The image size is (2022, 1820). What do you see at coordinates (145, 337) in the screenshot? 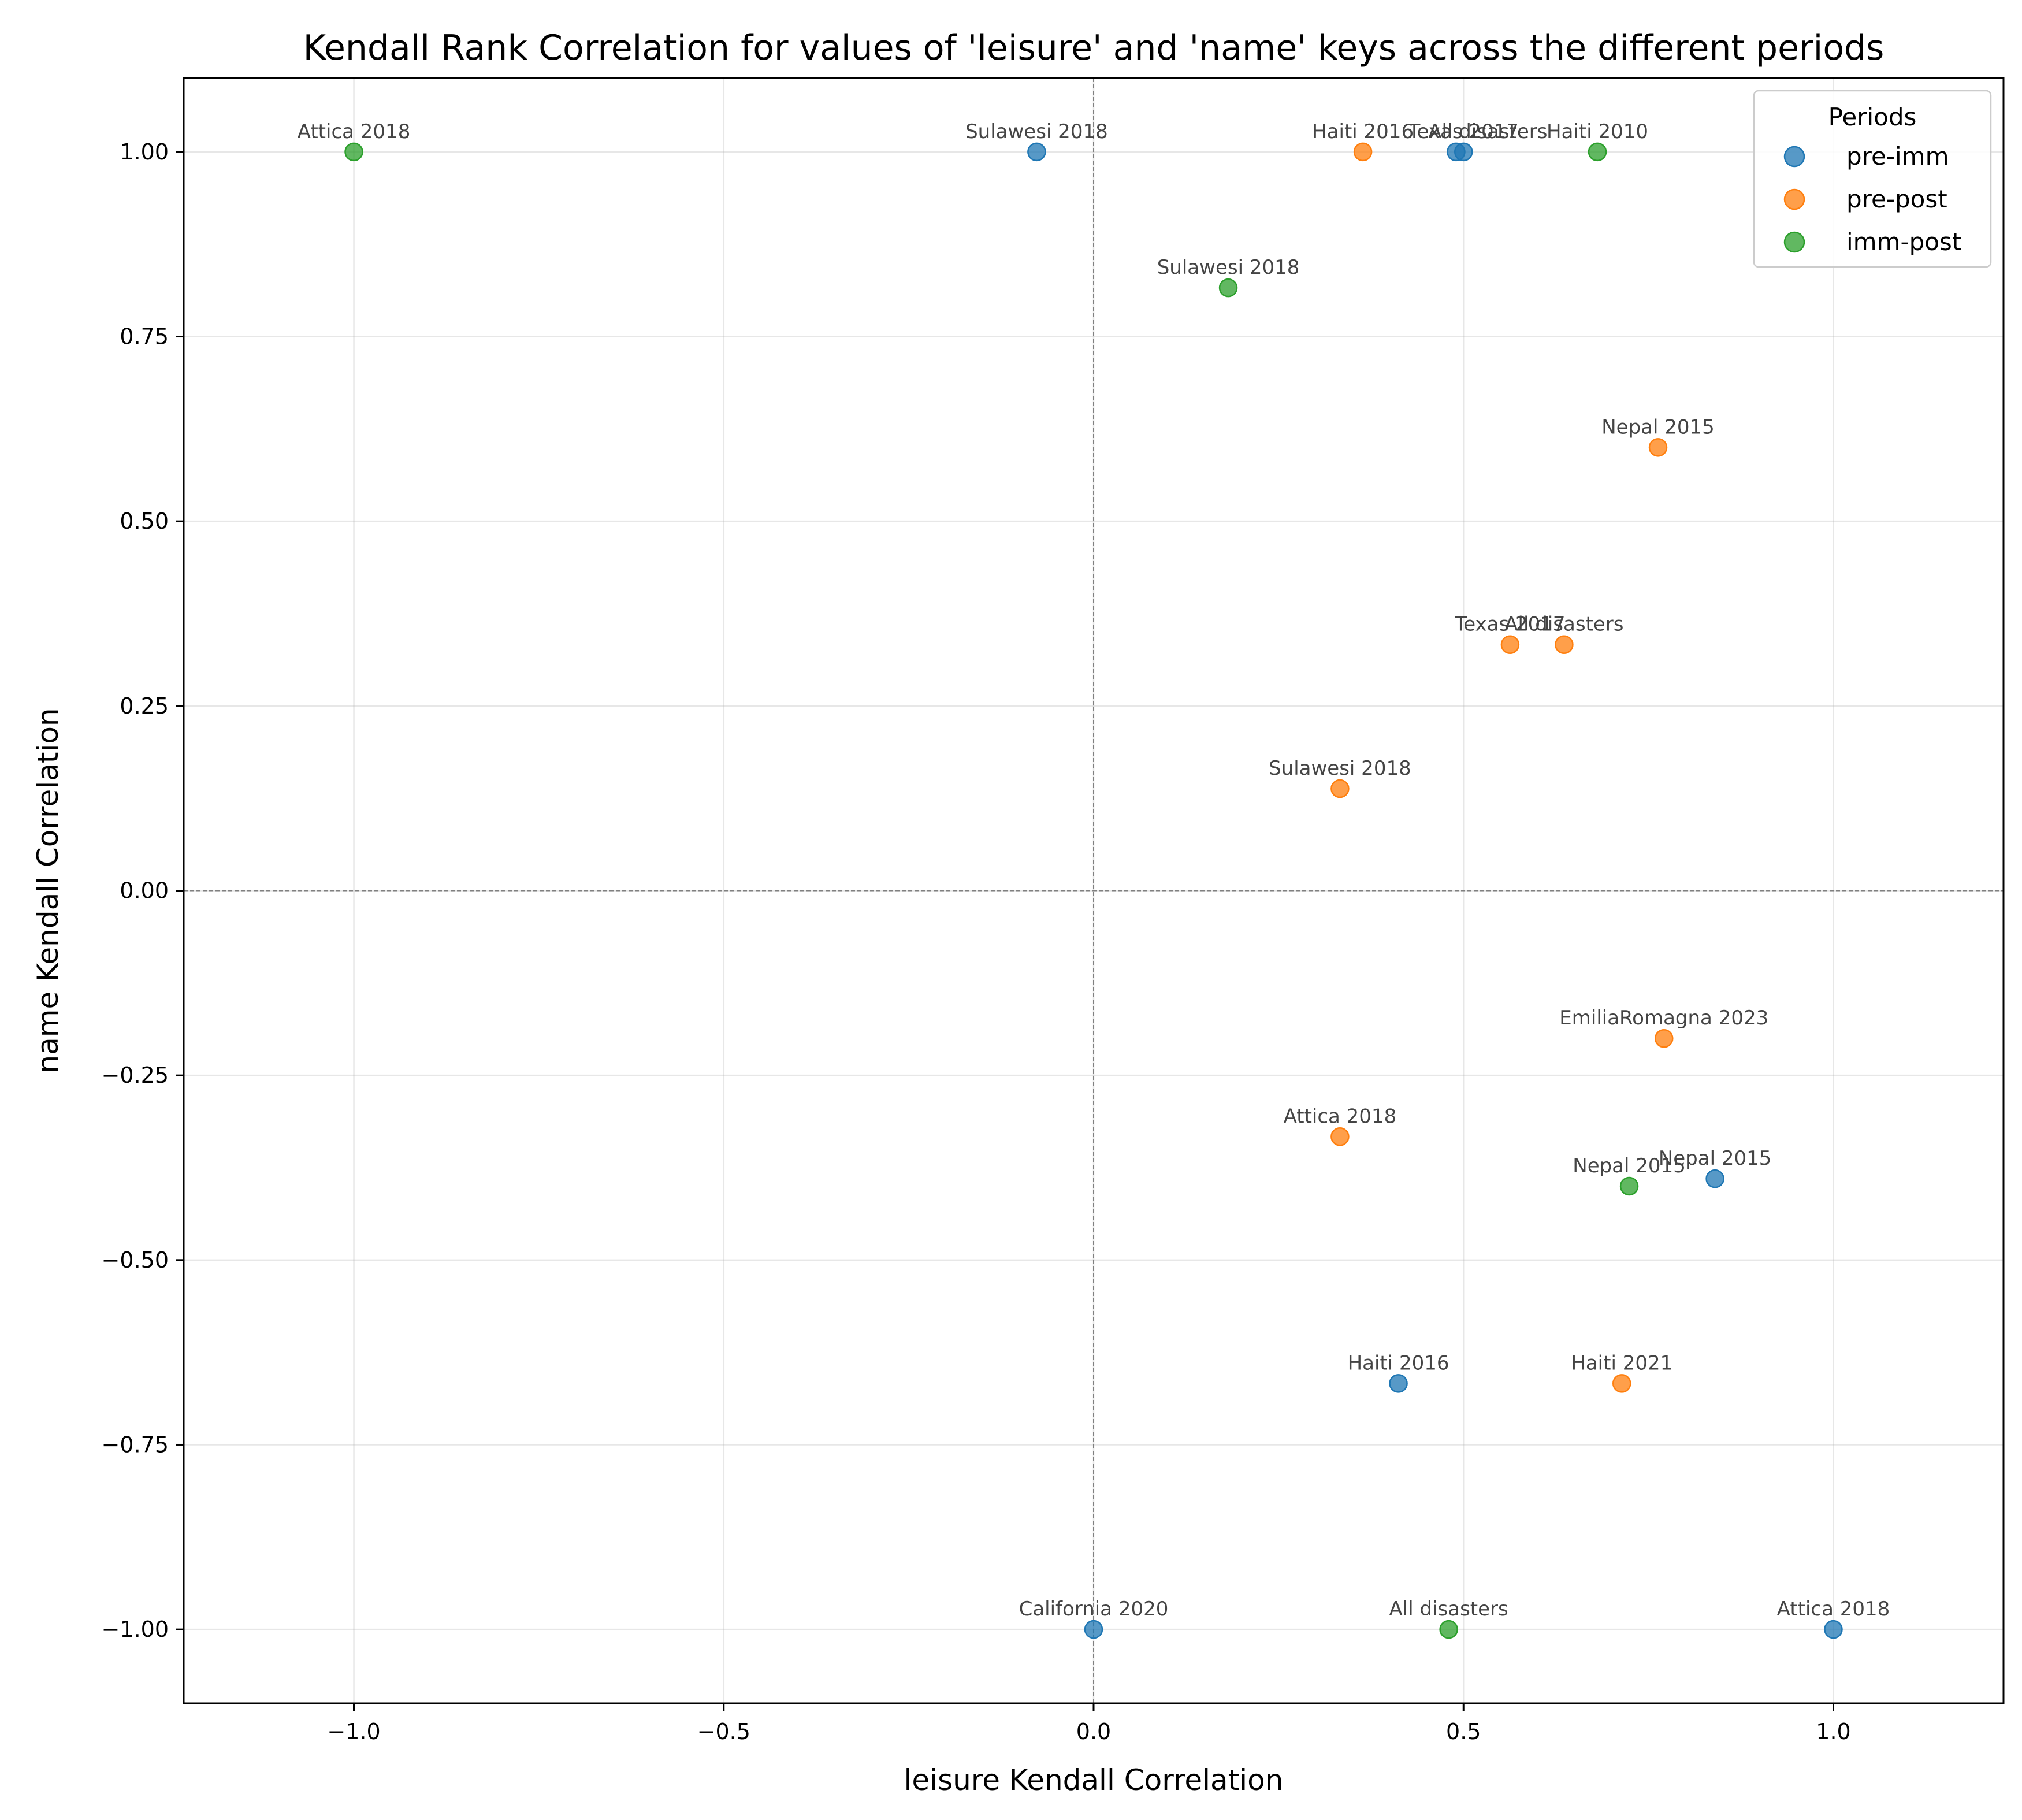
I see `y-tick-label: 0.75` at bounding box center [145, 337].